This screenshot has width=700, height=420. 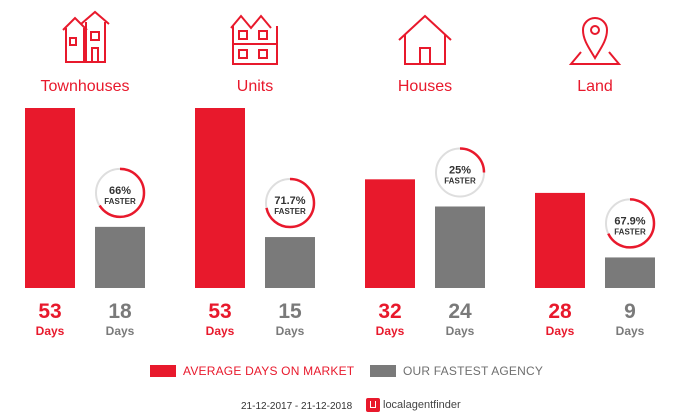 What do you see at coordinates (85, 86) in the screenshot?
I see `category-label: Townhouses` at bounding box center [85, 86].